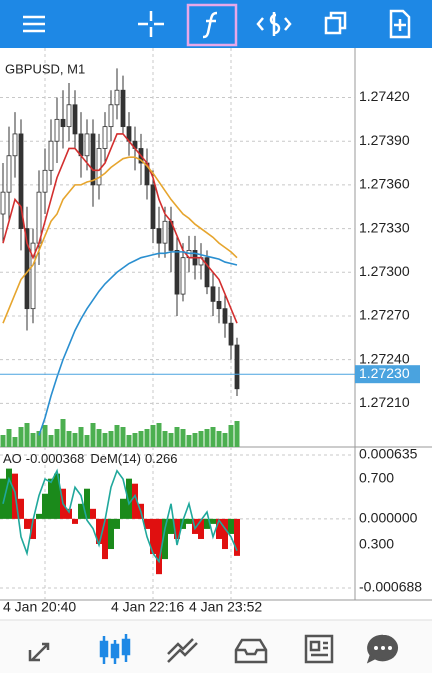  What do you see at coordinates (319, 649) in the screenshot?
I see `news-tab` at bounding box center [319, 649].